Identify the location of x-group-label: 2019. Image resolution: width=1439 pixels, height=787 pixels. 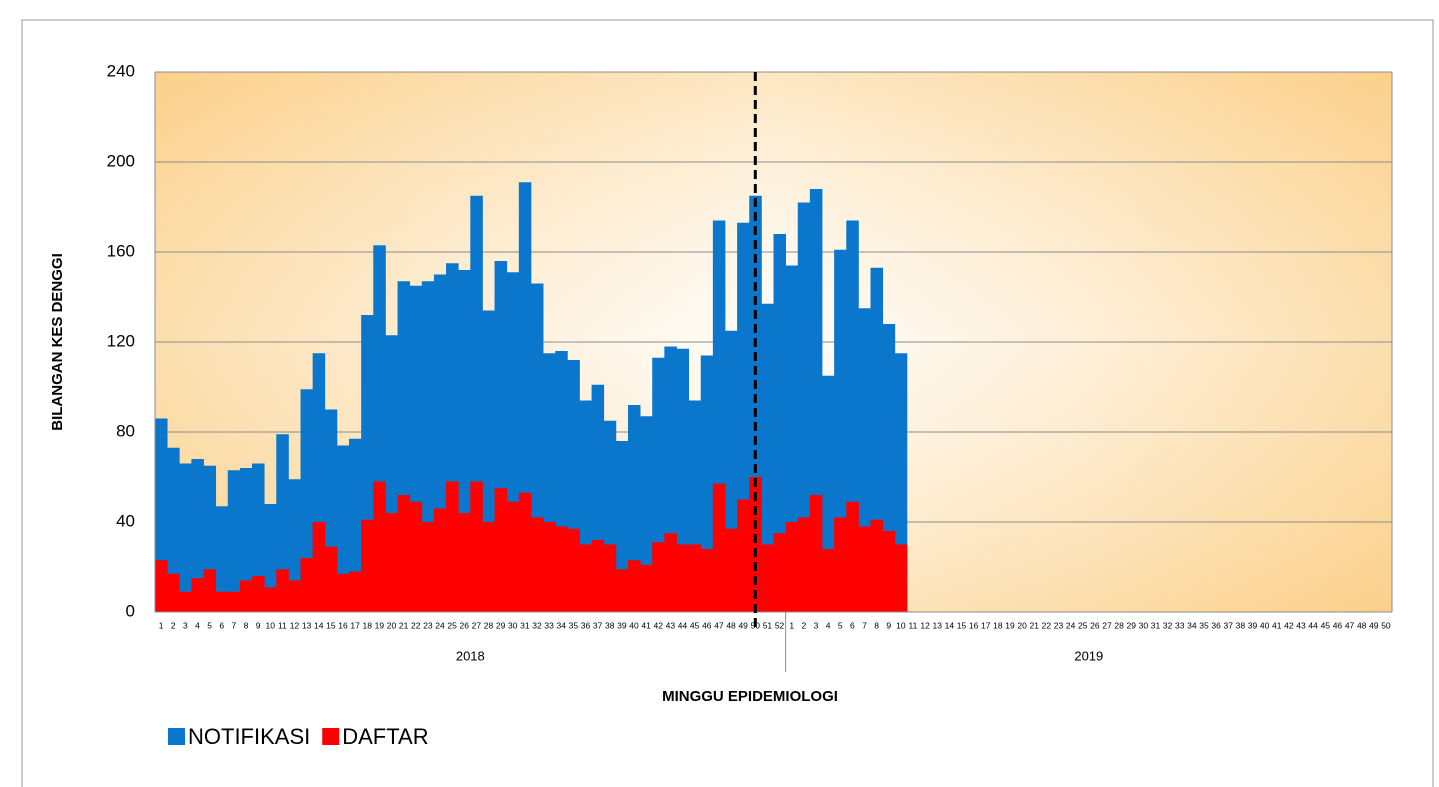
(1088, 655).